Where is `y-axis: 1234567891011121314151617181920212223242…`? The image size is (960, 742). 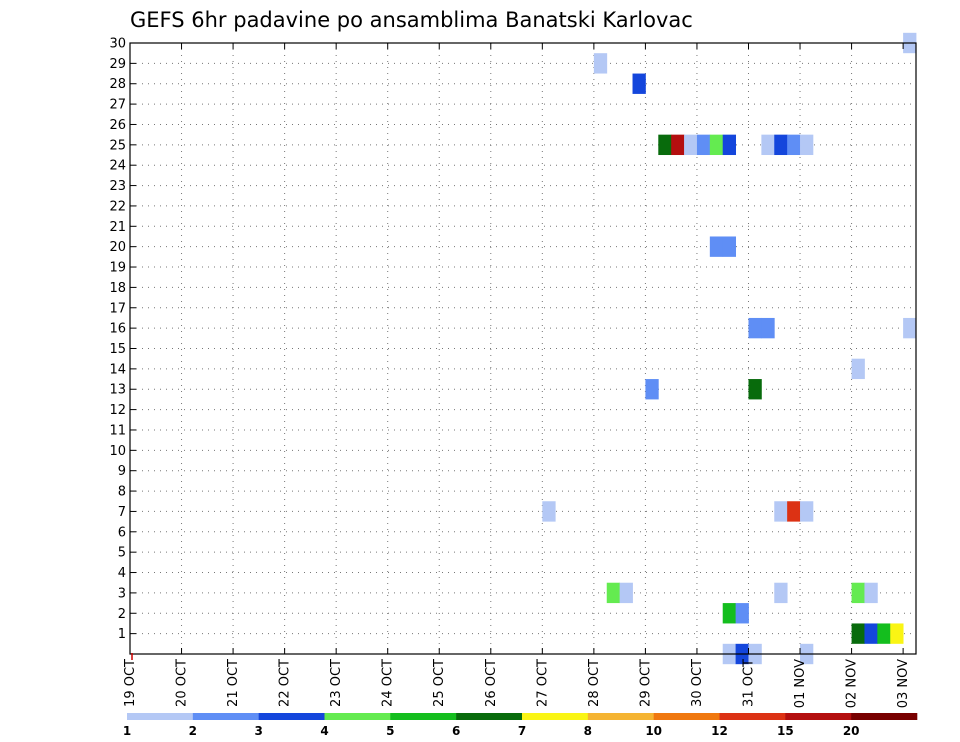
y-axis: 1234567891011121314151617181920212223242… is located at coordinates (122, 339).